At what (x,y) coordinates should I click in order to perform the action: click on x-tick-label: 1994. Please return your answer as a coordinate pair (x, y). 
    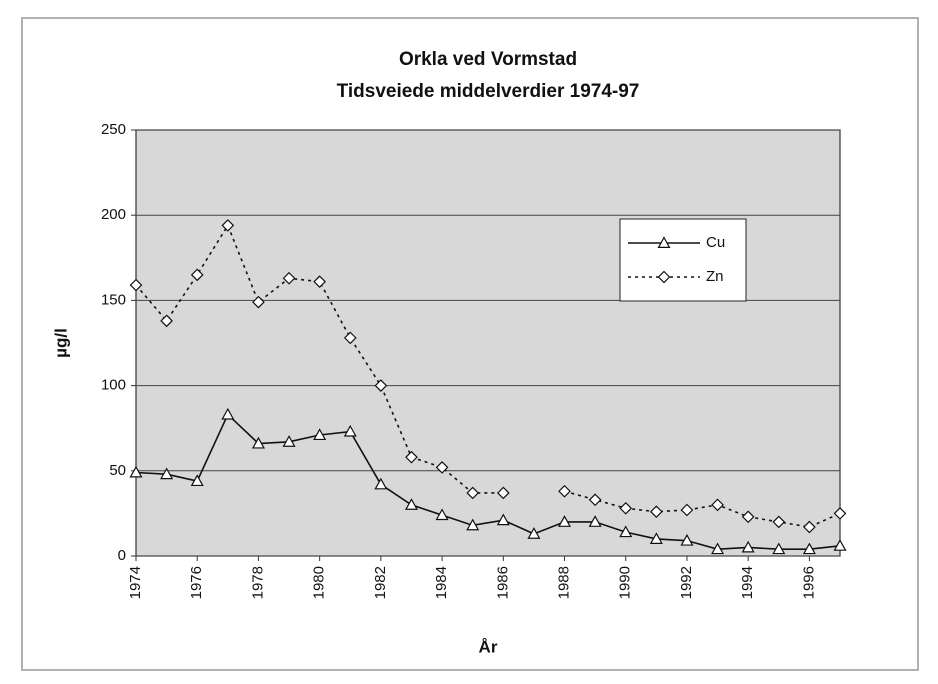
    Looking at the image, I should click on (747, 582).